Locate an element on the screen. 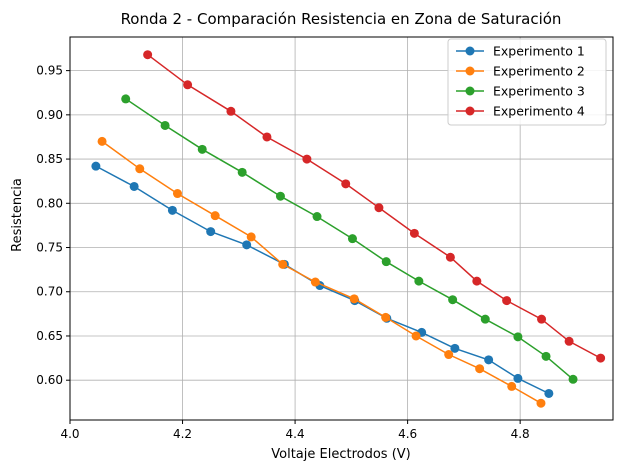 The height and width of the screenshot is (471, 622). legend-item: Experimento 3 is located at coordinates (520, 91).